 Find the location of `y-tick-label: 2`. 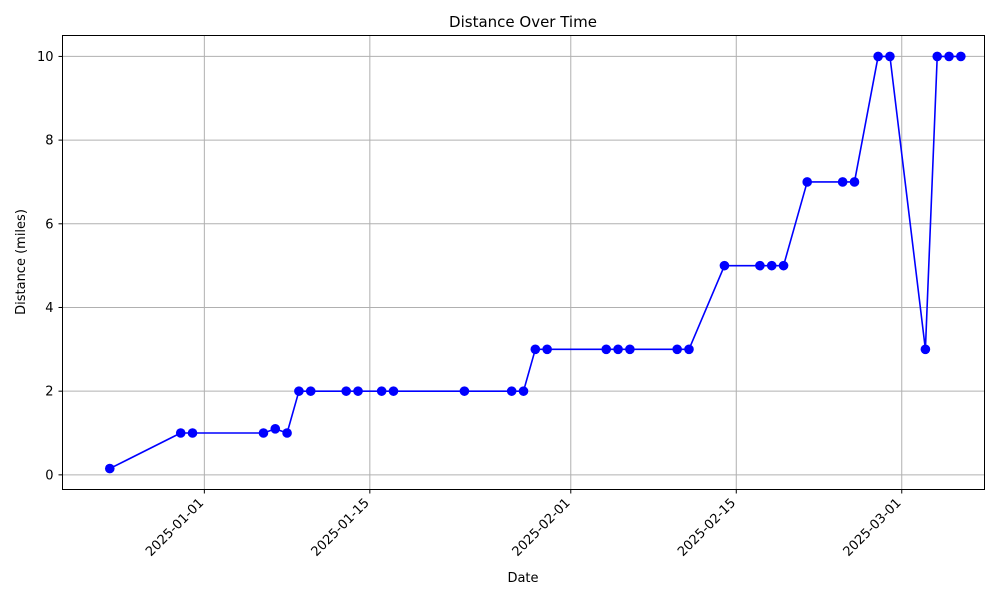

y-tick-label: 2 is located at coordinates (49, 392).